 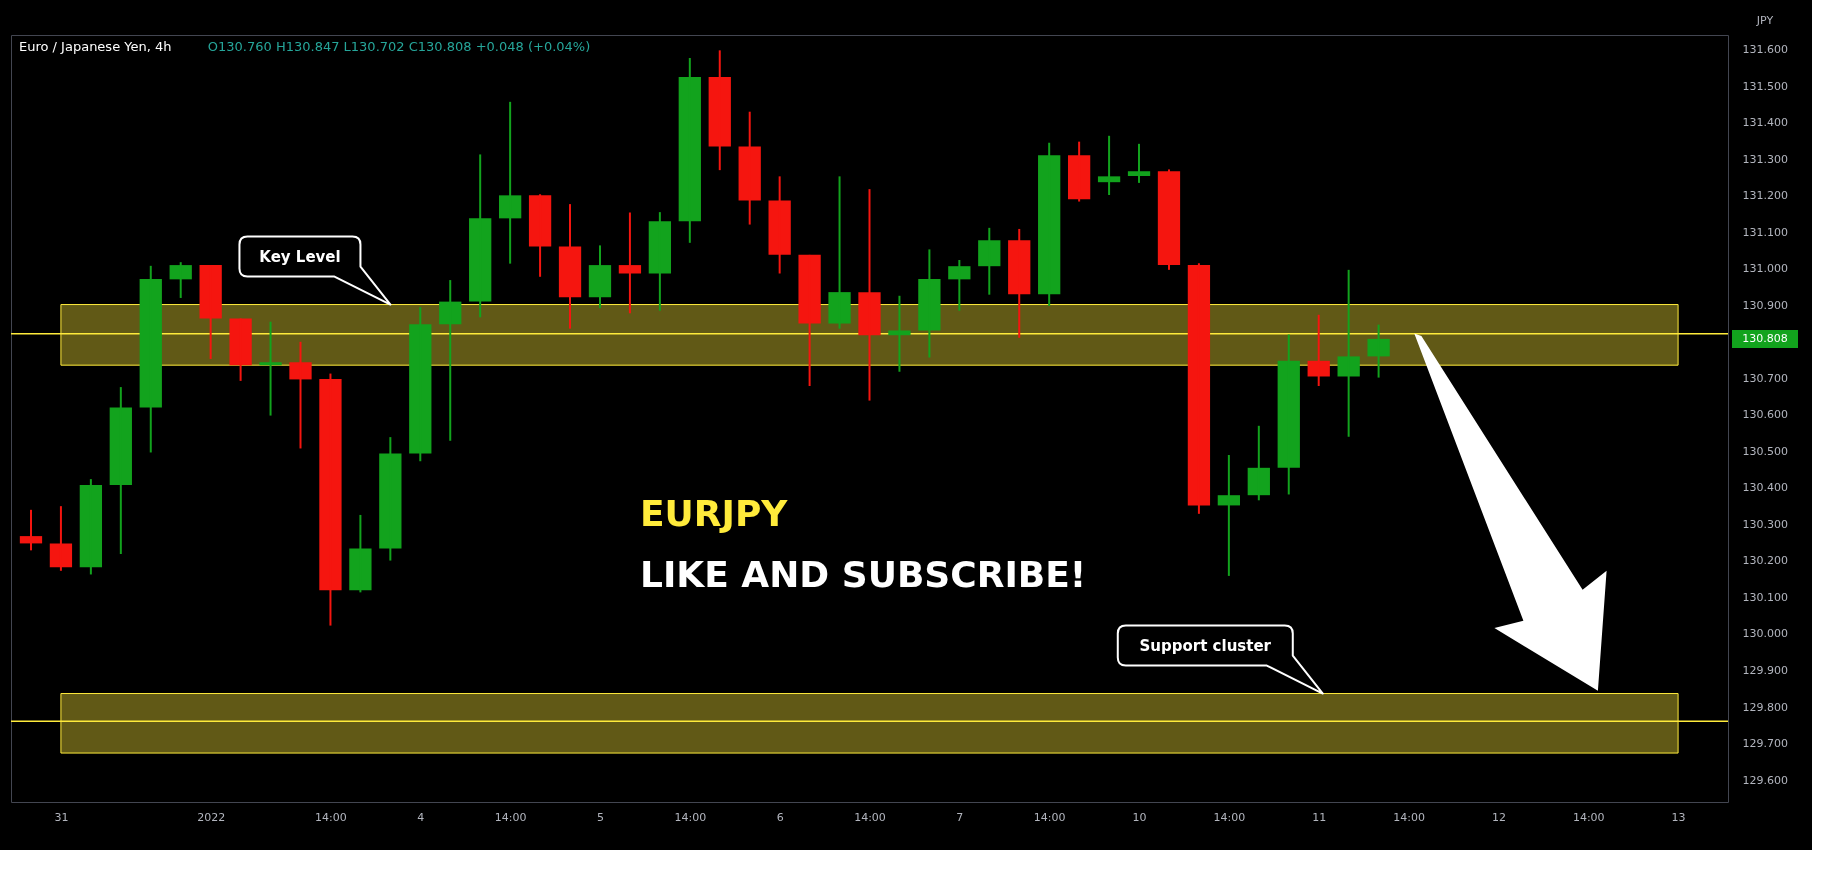 I want to click on y-tick-label: 129.800, so click(x=1765, y=707).